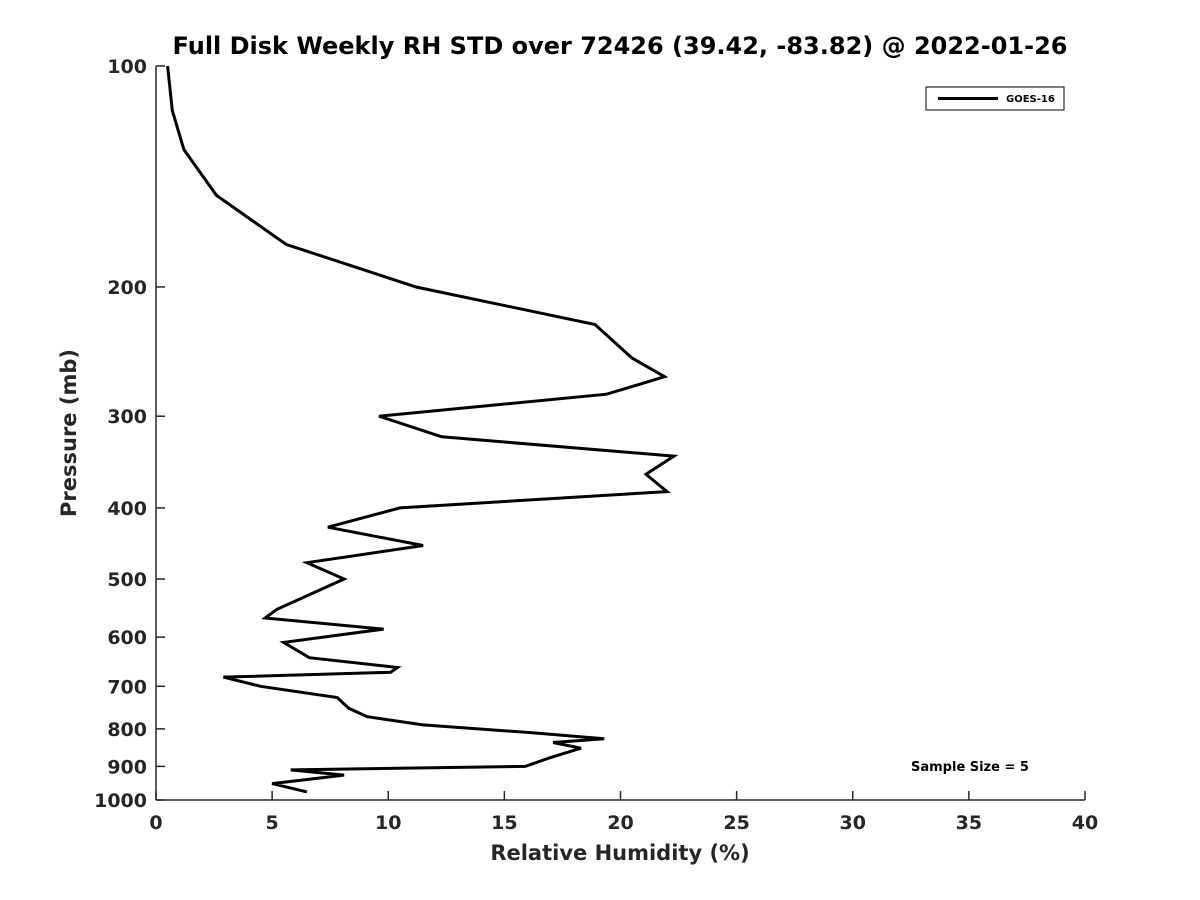  Describe the element at coordinates (272, 823) in the screenshot. I see `x-tick-label: 5` at that location.